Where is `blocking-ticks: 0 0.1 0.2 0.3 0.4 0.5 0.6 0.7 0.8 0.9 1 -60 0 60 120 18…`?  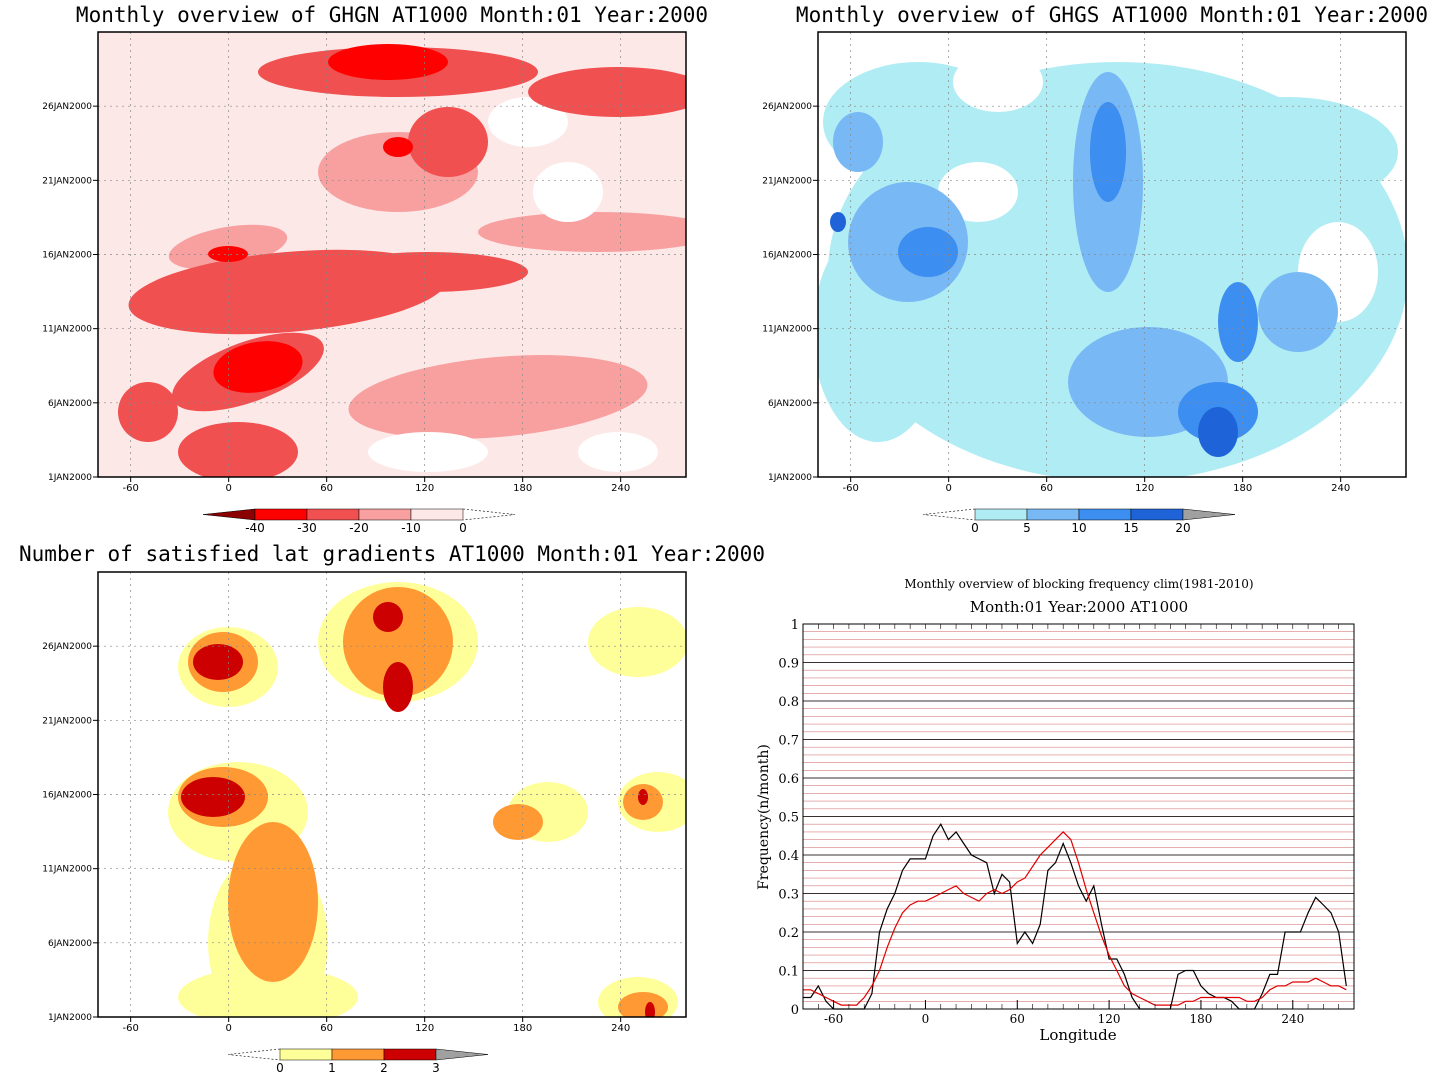 blocking-ticks: 0 0.1 0.2 0.3 0.4 0.5 0.6 0.7 0.8 0.9 1 -60 0 60 120 18… is located at coordinates (1066, 822).